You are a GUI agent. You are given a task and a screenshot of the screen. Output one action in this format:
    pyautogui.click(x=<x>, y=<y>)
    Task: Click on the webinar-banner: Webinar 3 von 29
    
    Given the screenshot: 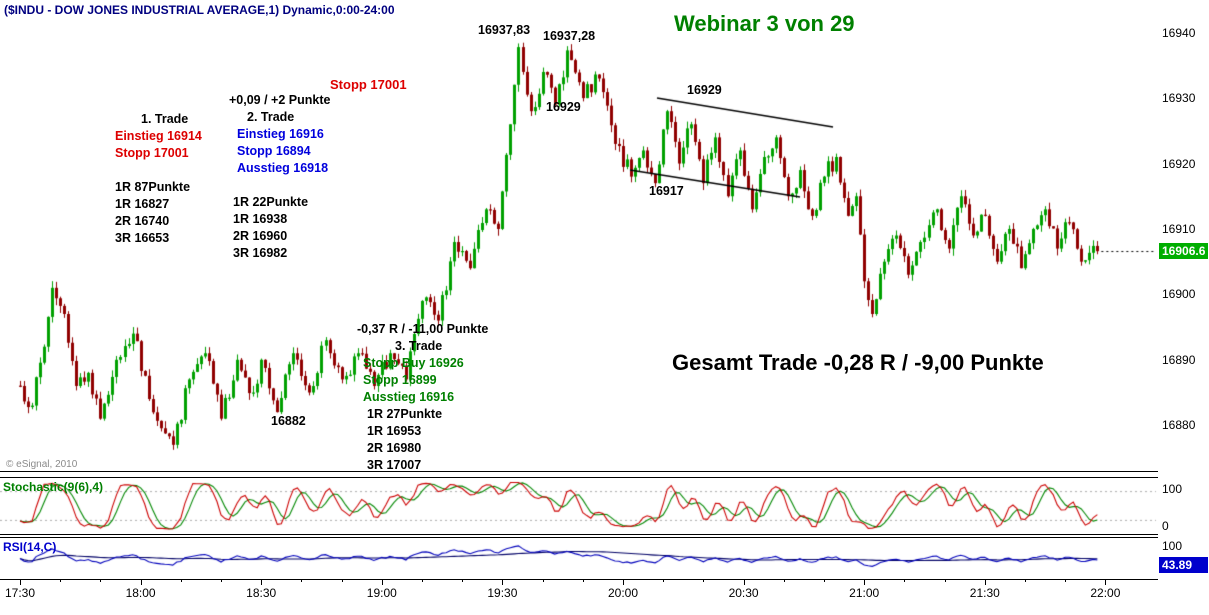 What is the action you would take?
    pyautogui.click(x=764, y=23)
    